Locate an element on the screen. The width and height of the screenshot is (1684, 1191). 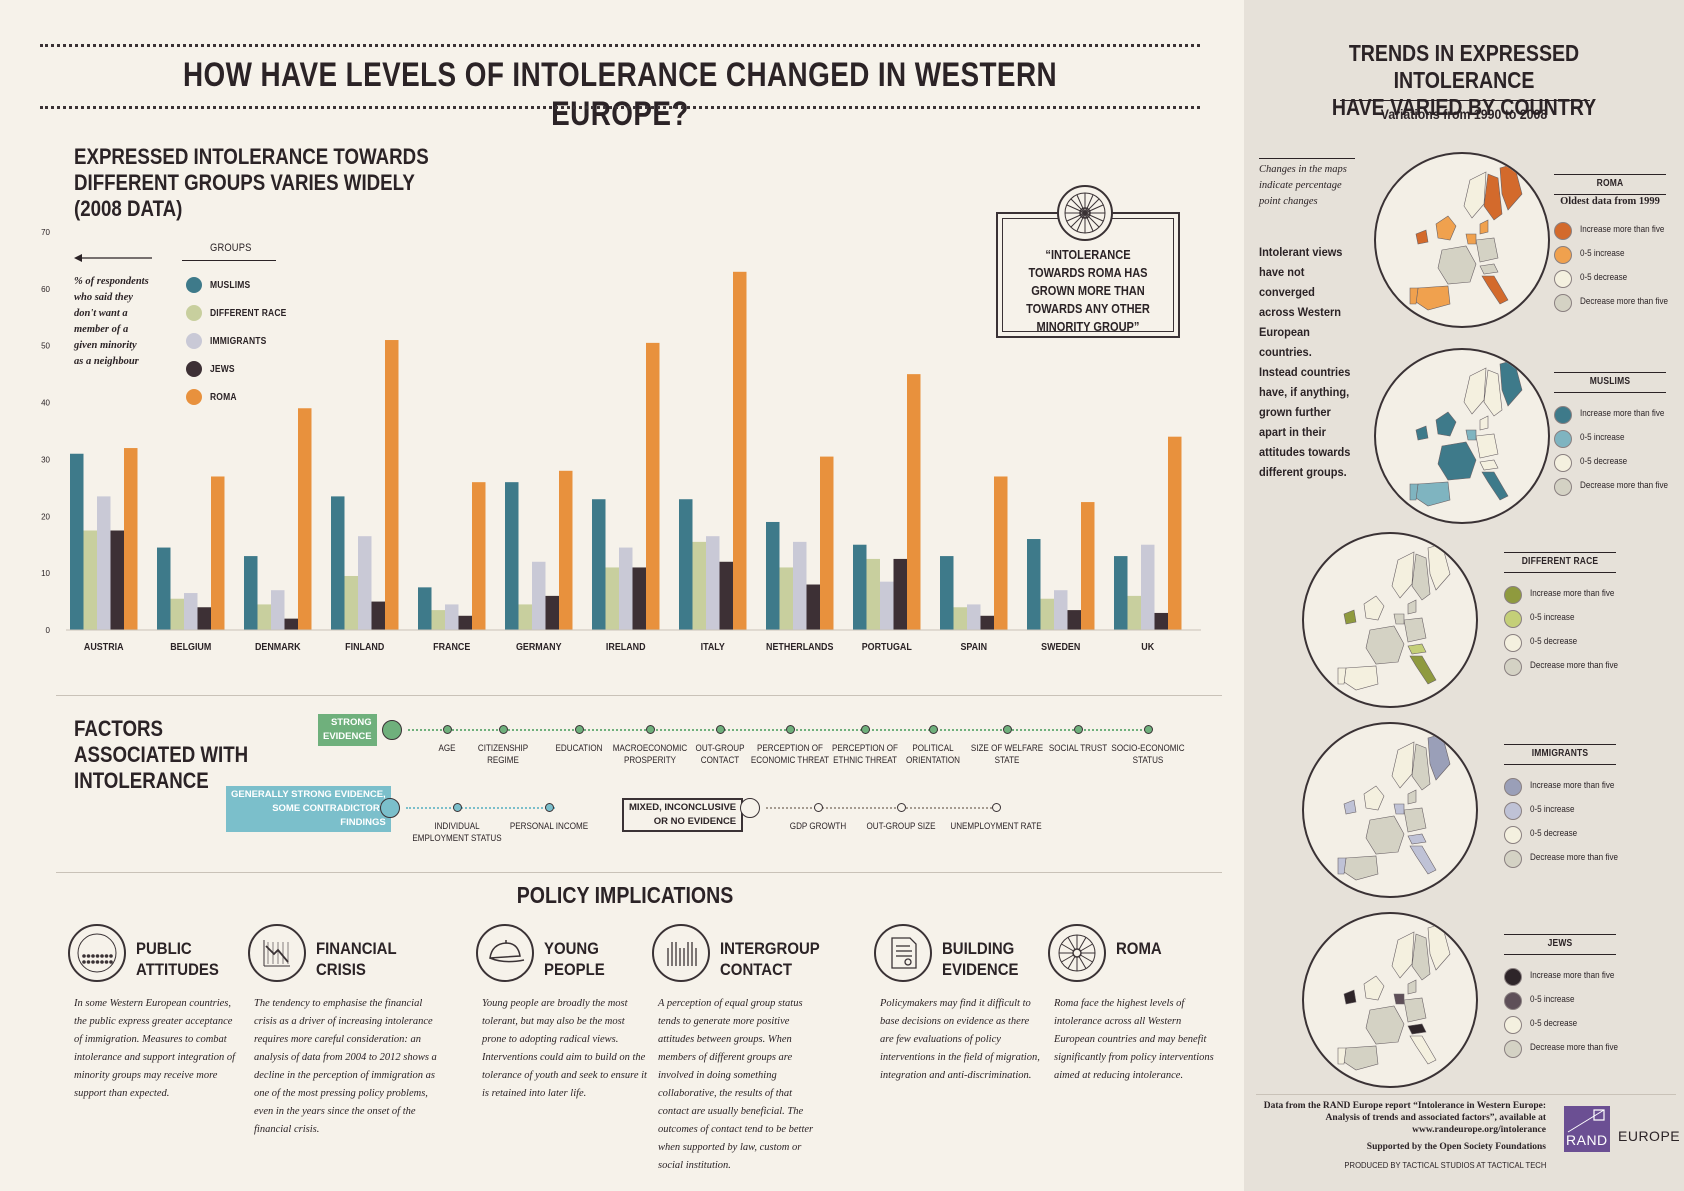
legend-item: ROMA is located at coordinates (236, 398).